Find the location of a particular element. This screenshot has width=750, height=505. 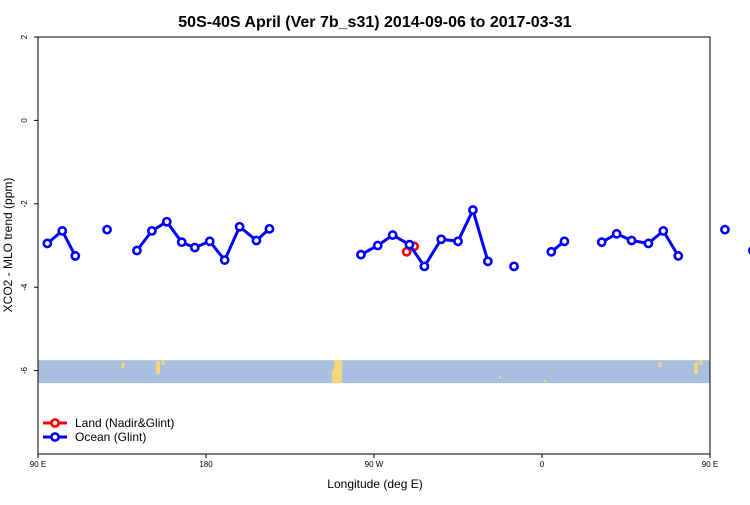

y-tick-label: -6 is located at coordinates (24, 370).